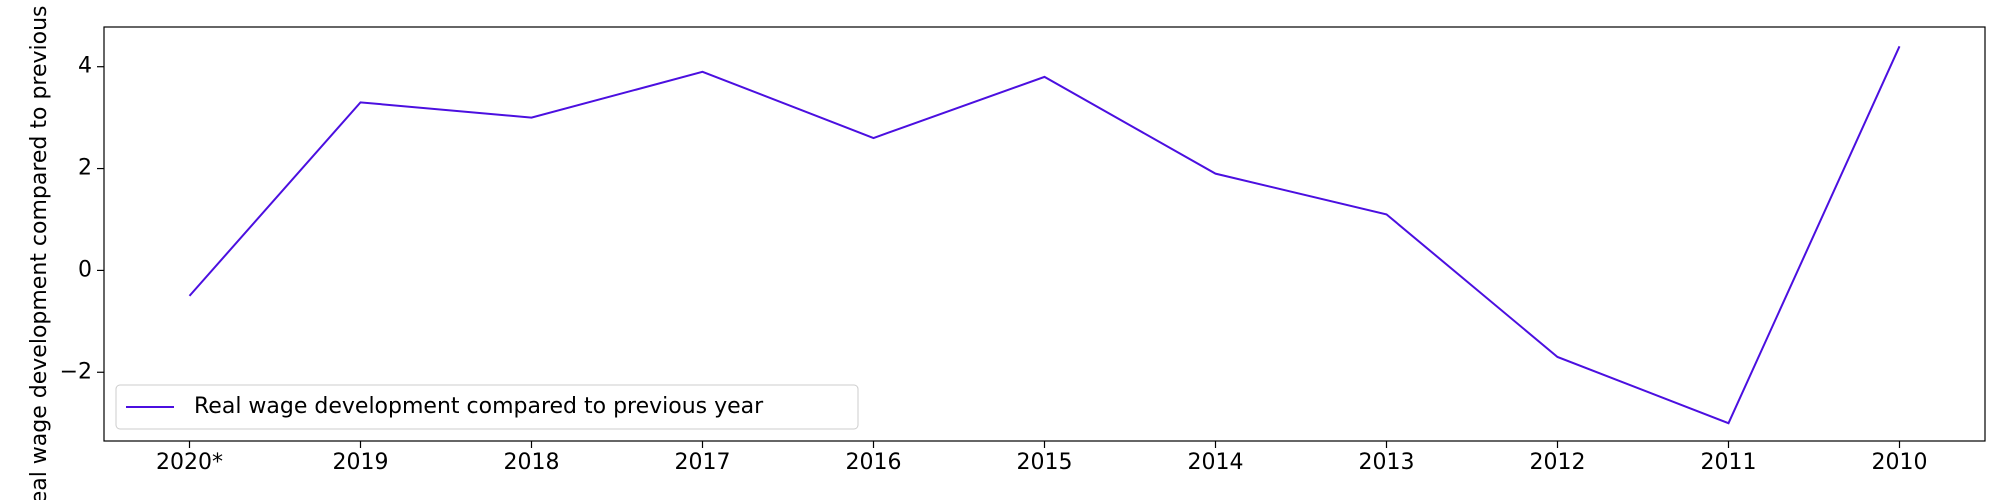  I want to click on x-tick-label: 2016, so click(874, 462).